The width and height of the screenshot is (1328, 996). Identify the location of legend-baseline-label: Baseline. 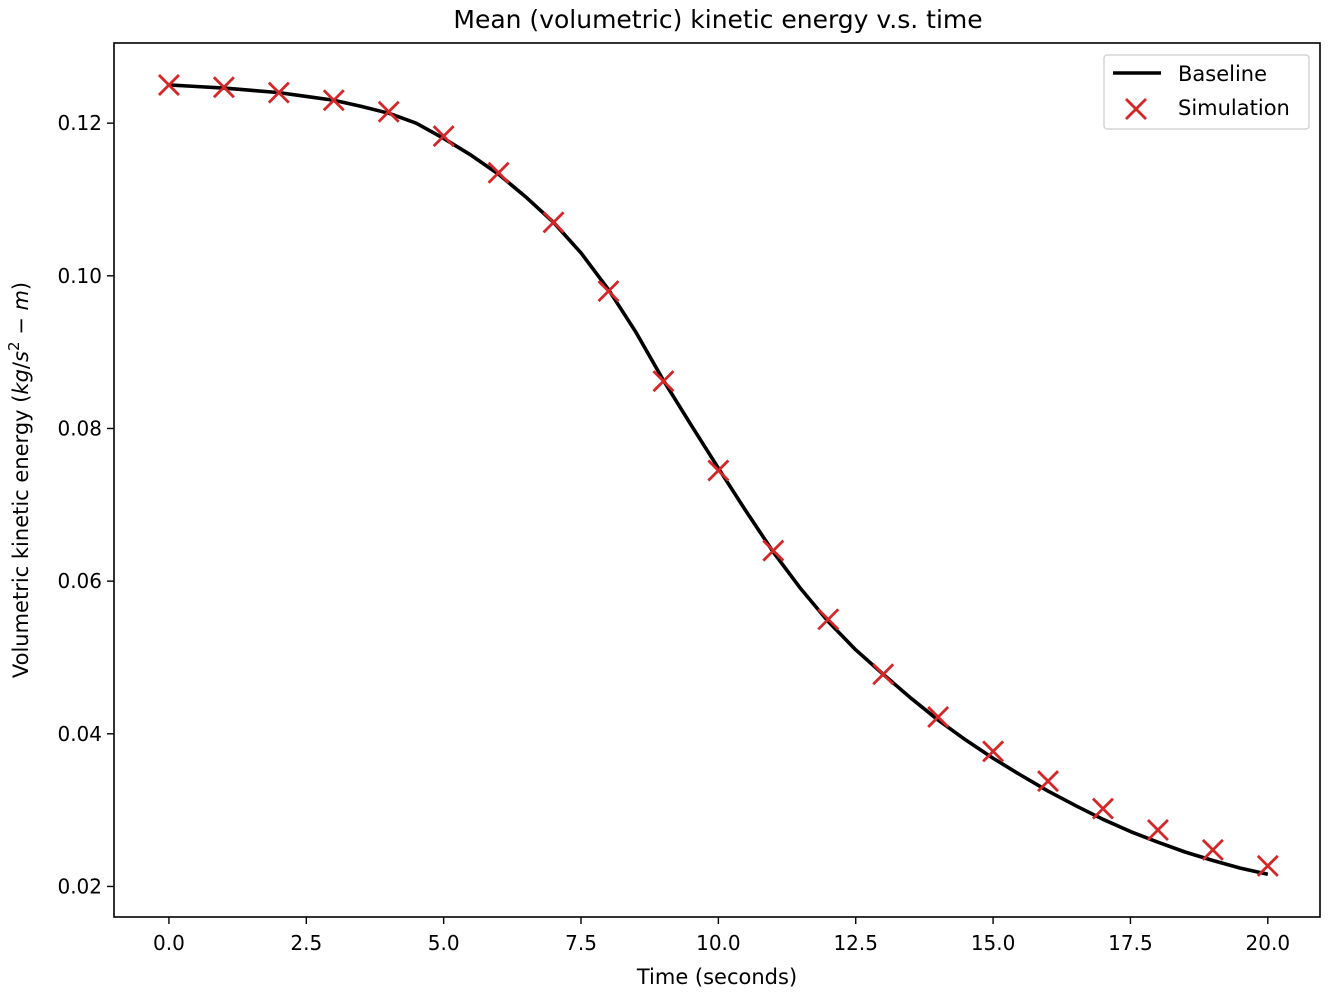
(1222, 74).